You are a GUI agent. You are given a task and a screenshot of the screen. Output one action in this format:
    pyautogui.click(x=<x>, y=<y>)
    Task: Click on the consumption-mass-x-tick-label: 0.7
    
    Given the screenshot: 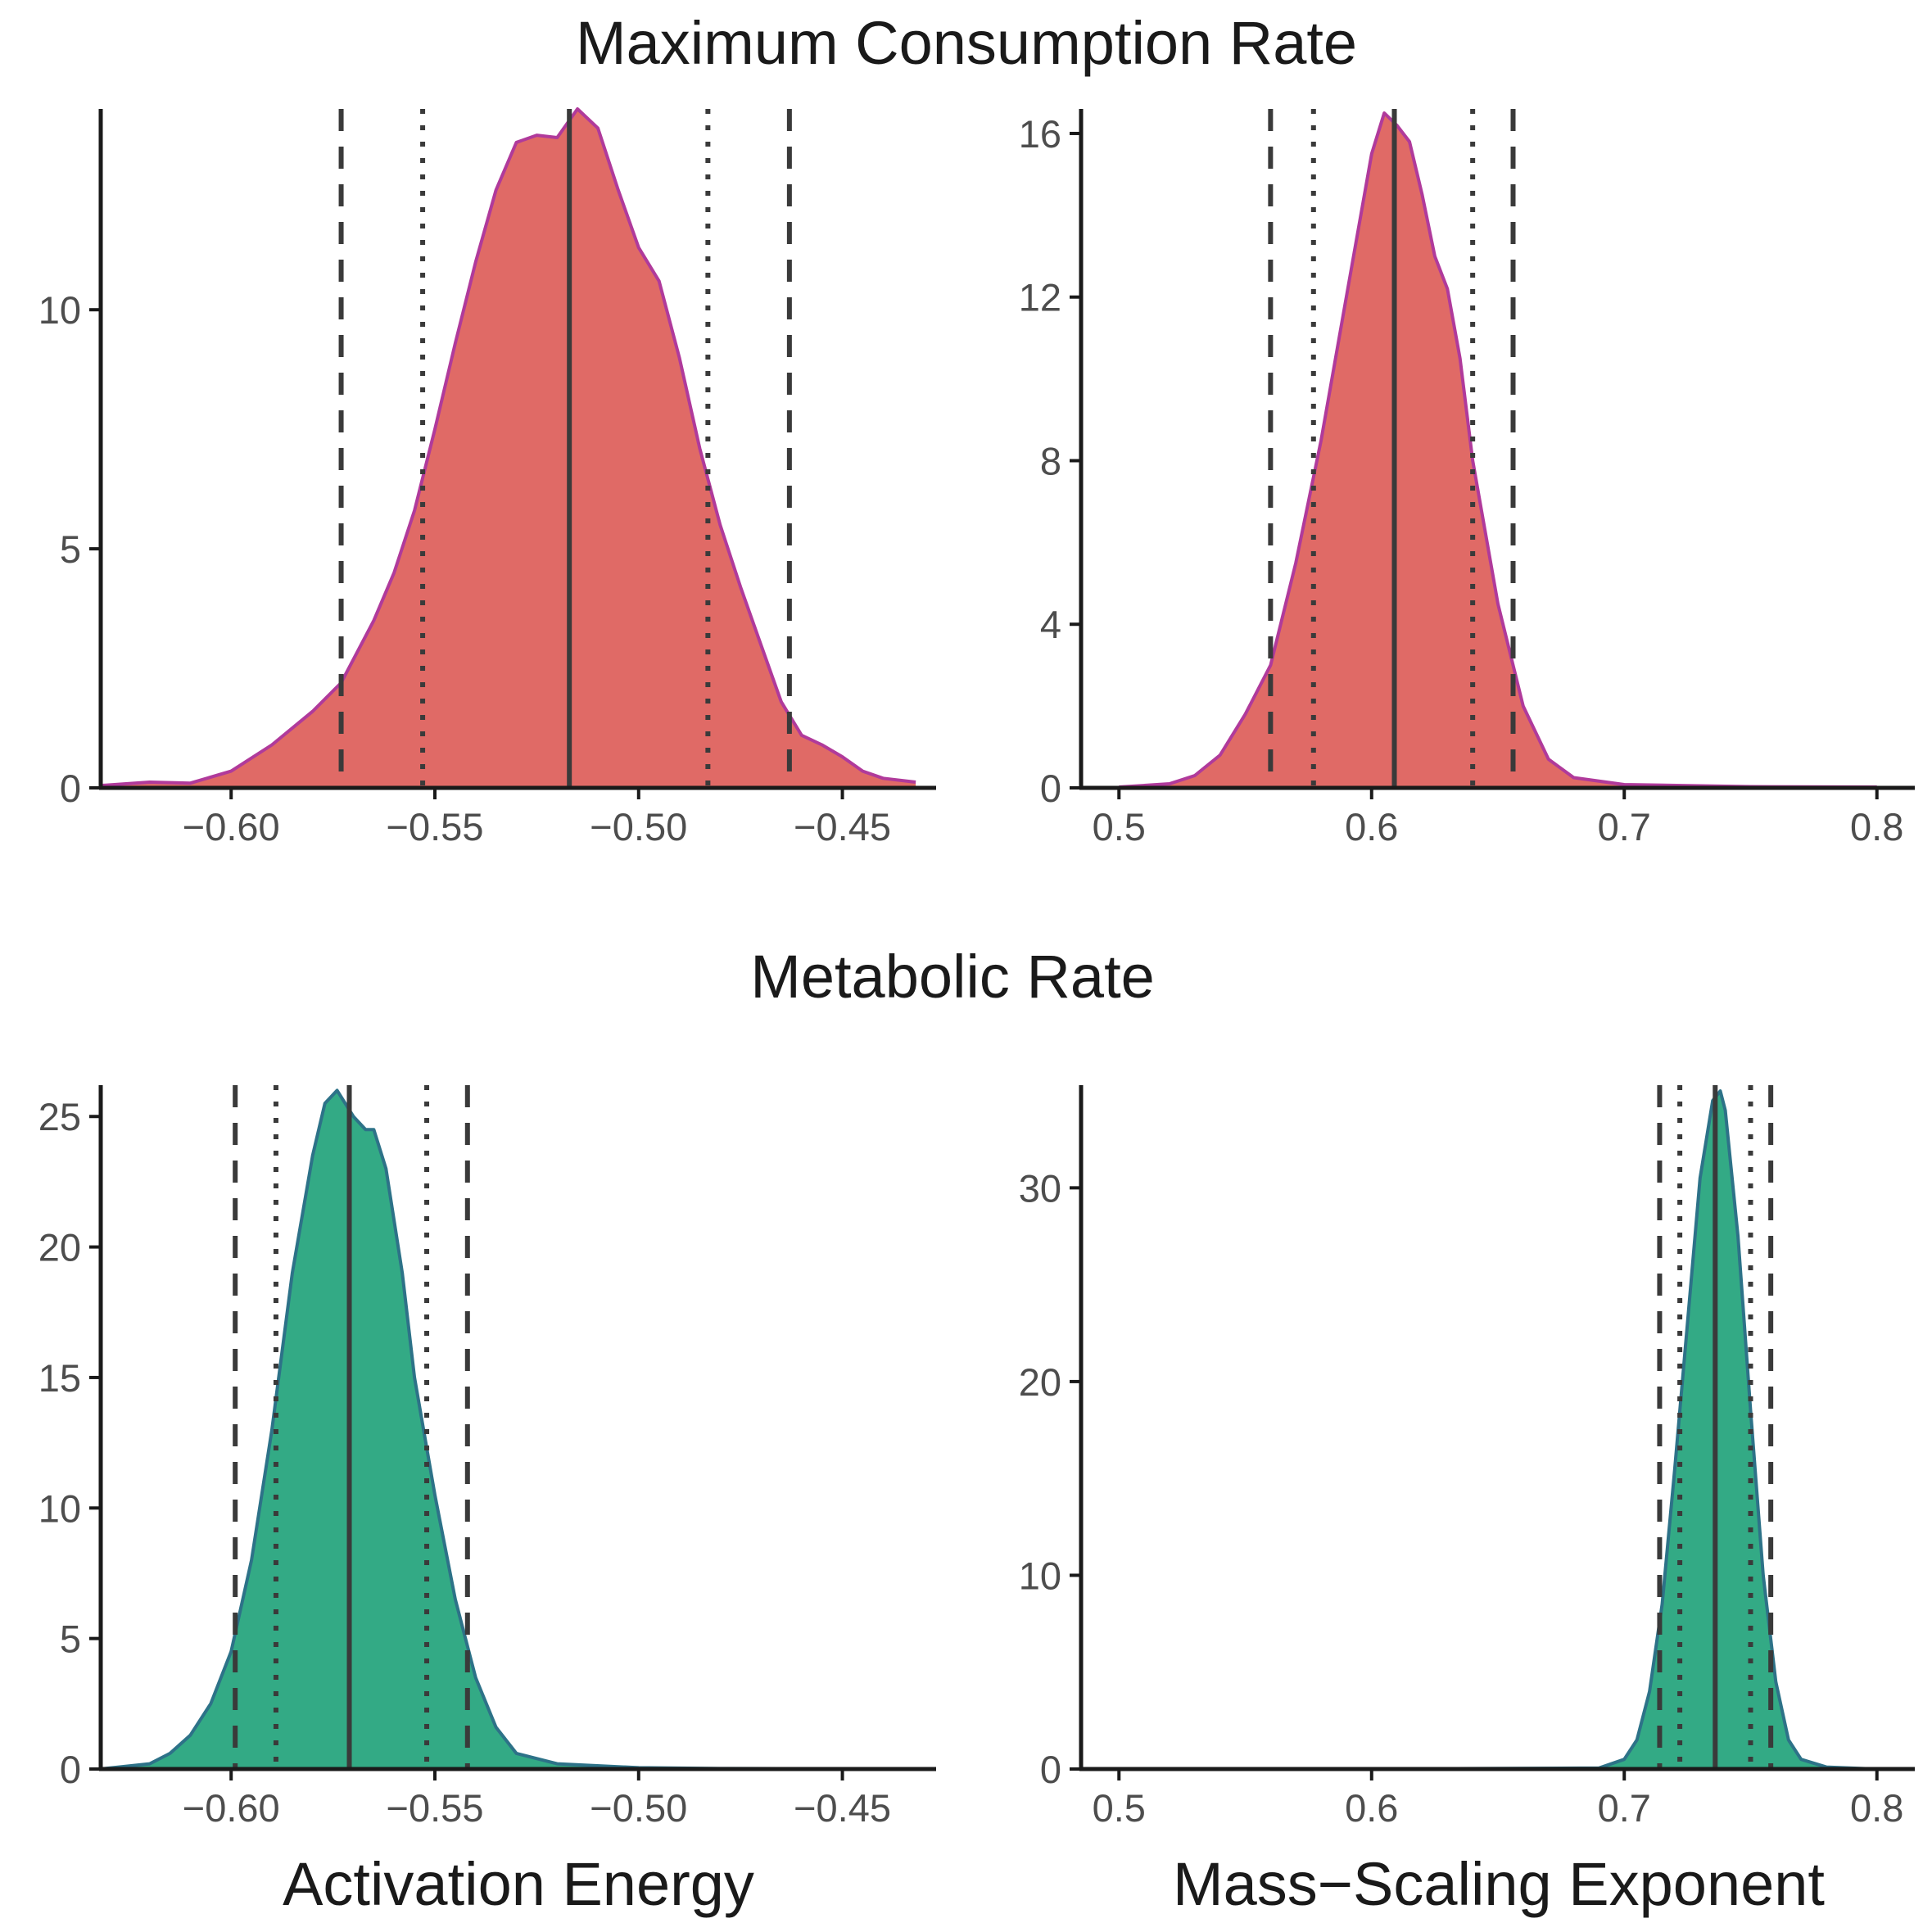 What is the action you would take?
    pyautogui.click(x=1624, y=826)
    